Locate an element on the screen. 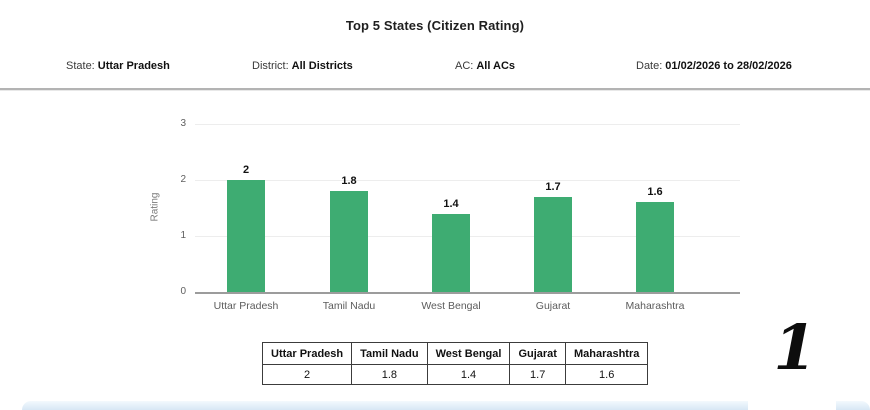 This screenshot has height=410, width=870. next-section-edge is located at coordinates (446, 405).